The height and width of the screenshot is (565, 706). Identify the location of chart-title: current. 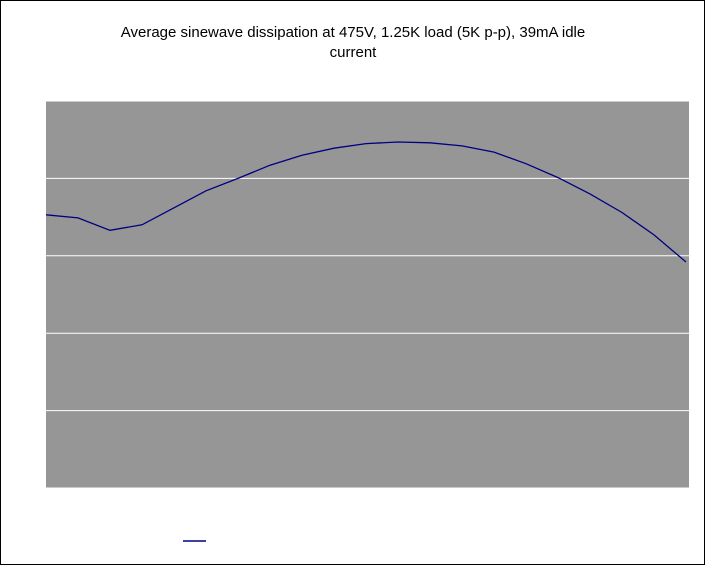
(354, 52).